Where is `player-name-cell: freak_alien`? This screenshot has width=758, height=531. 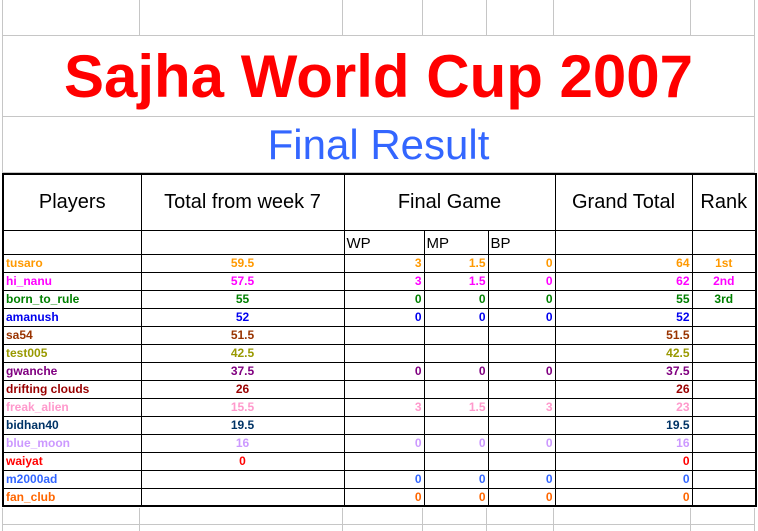 player-name-cell: freak_alien is located at coordinates (72, 407).